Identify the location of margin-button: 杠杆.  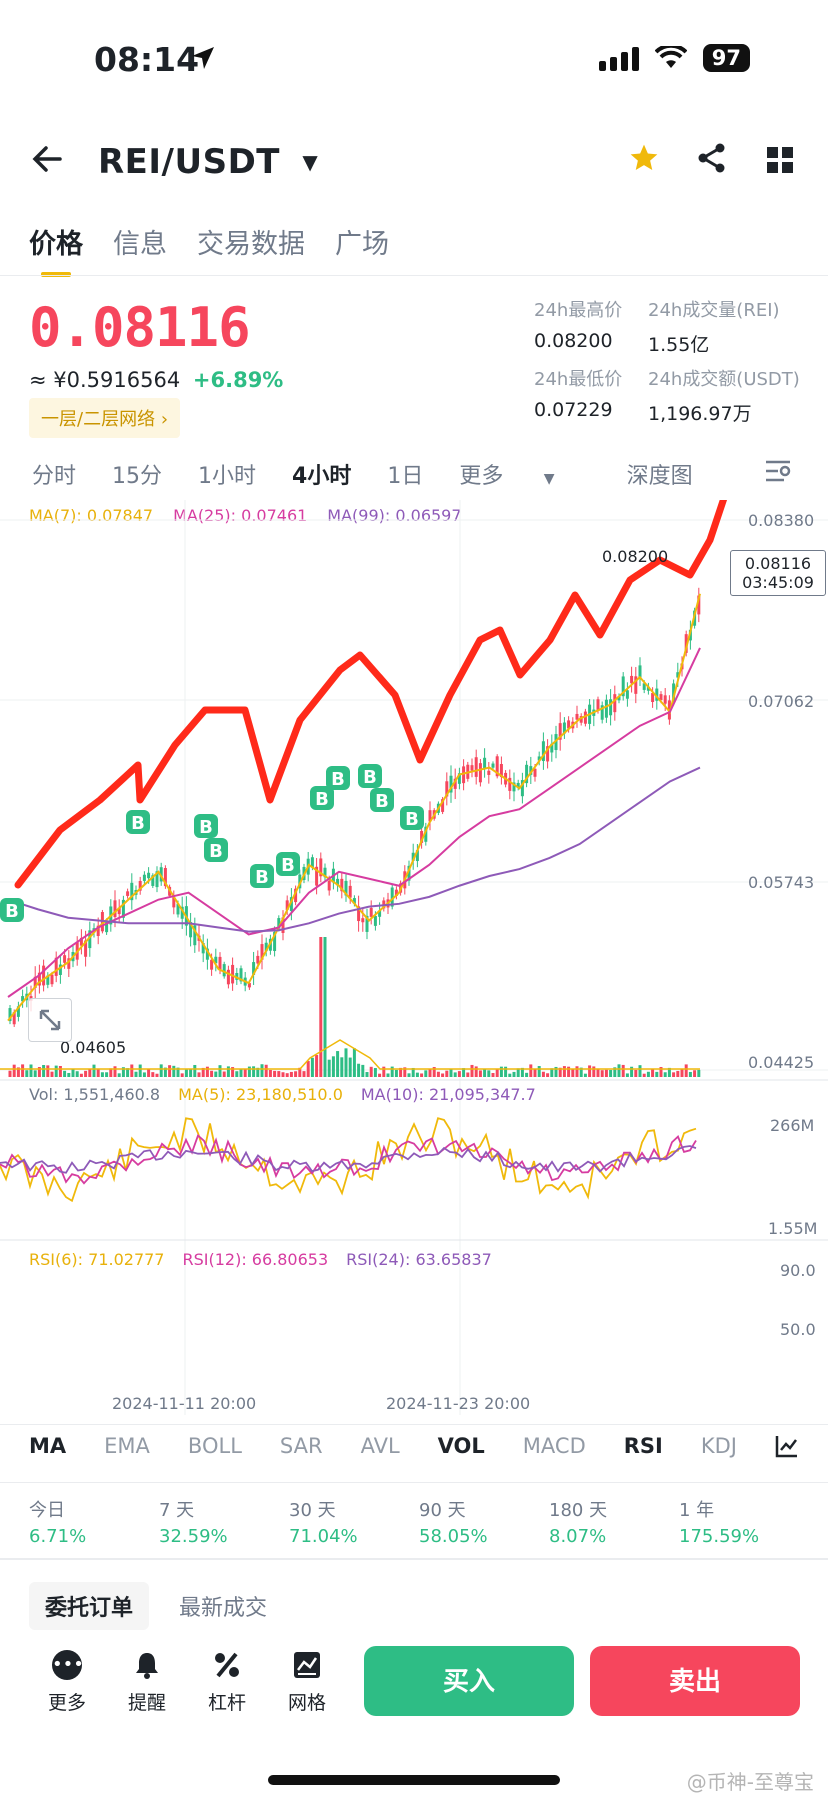
(227, 1682).